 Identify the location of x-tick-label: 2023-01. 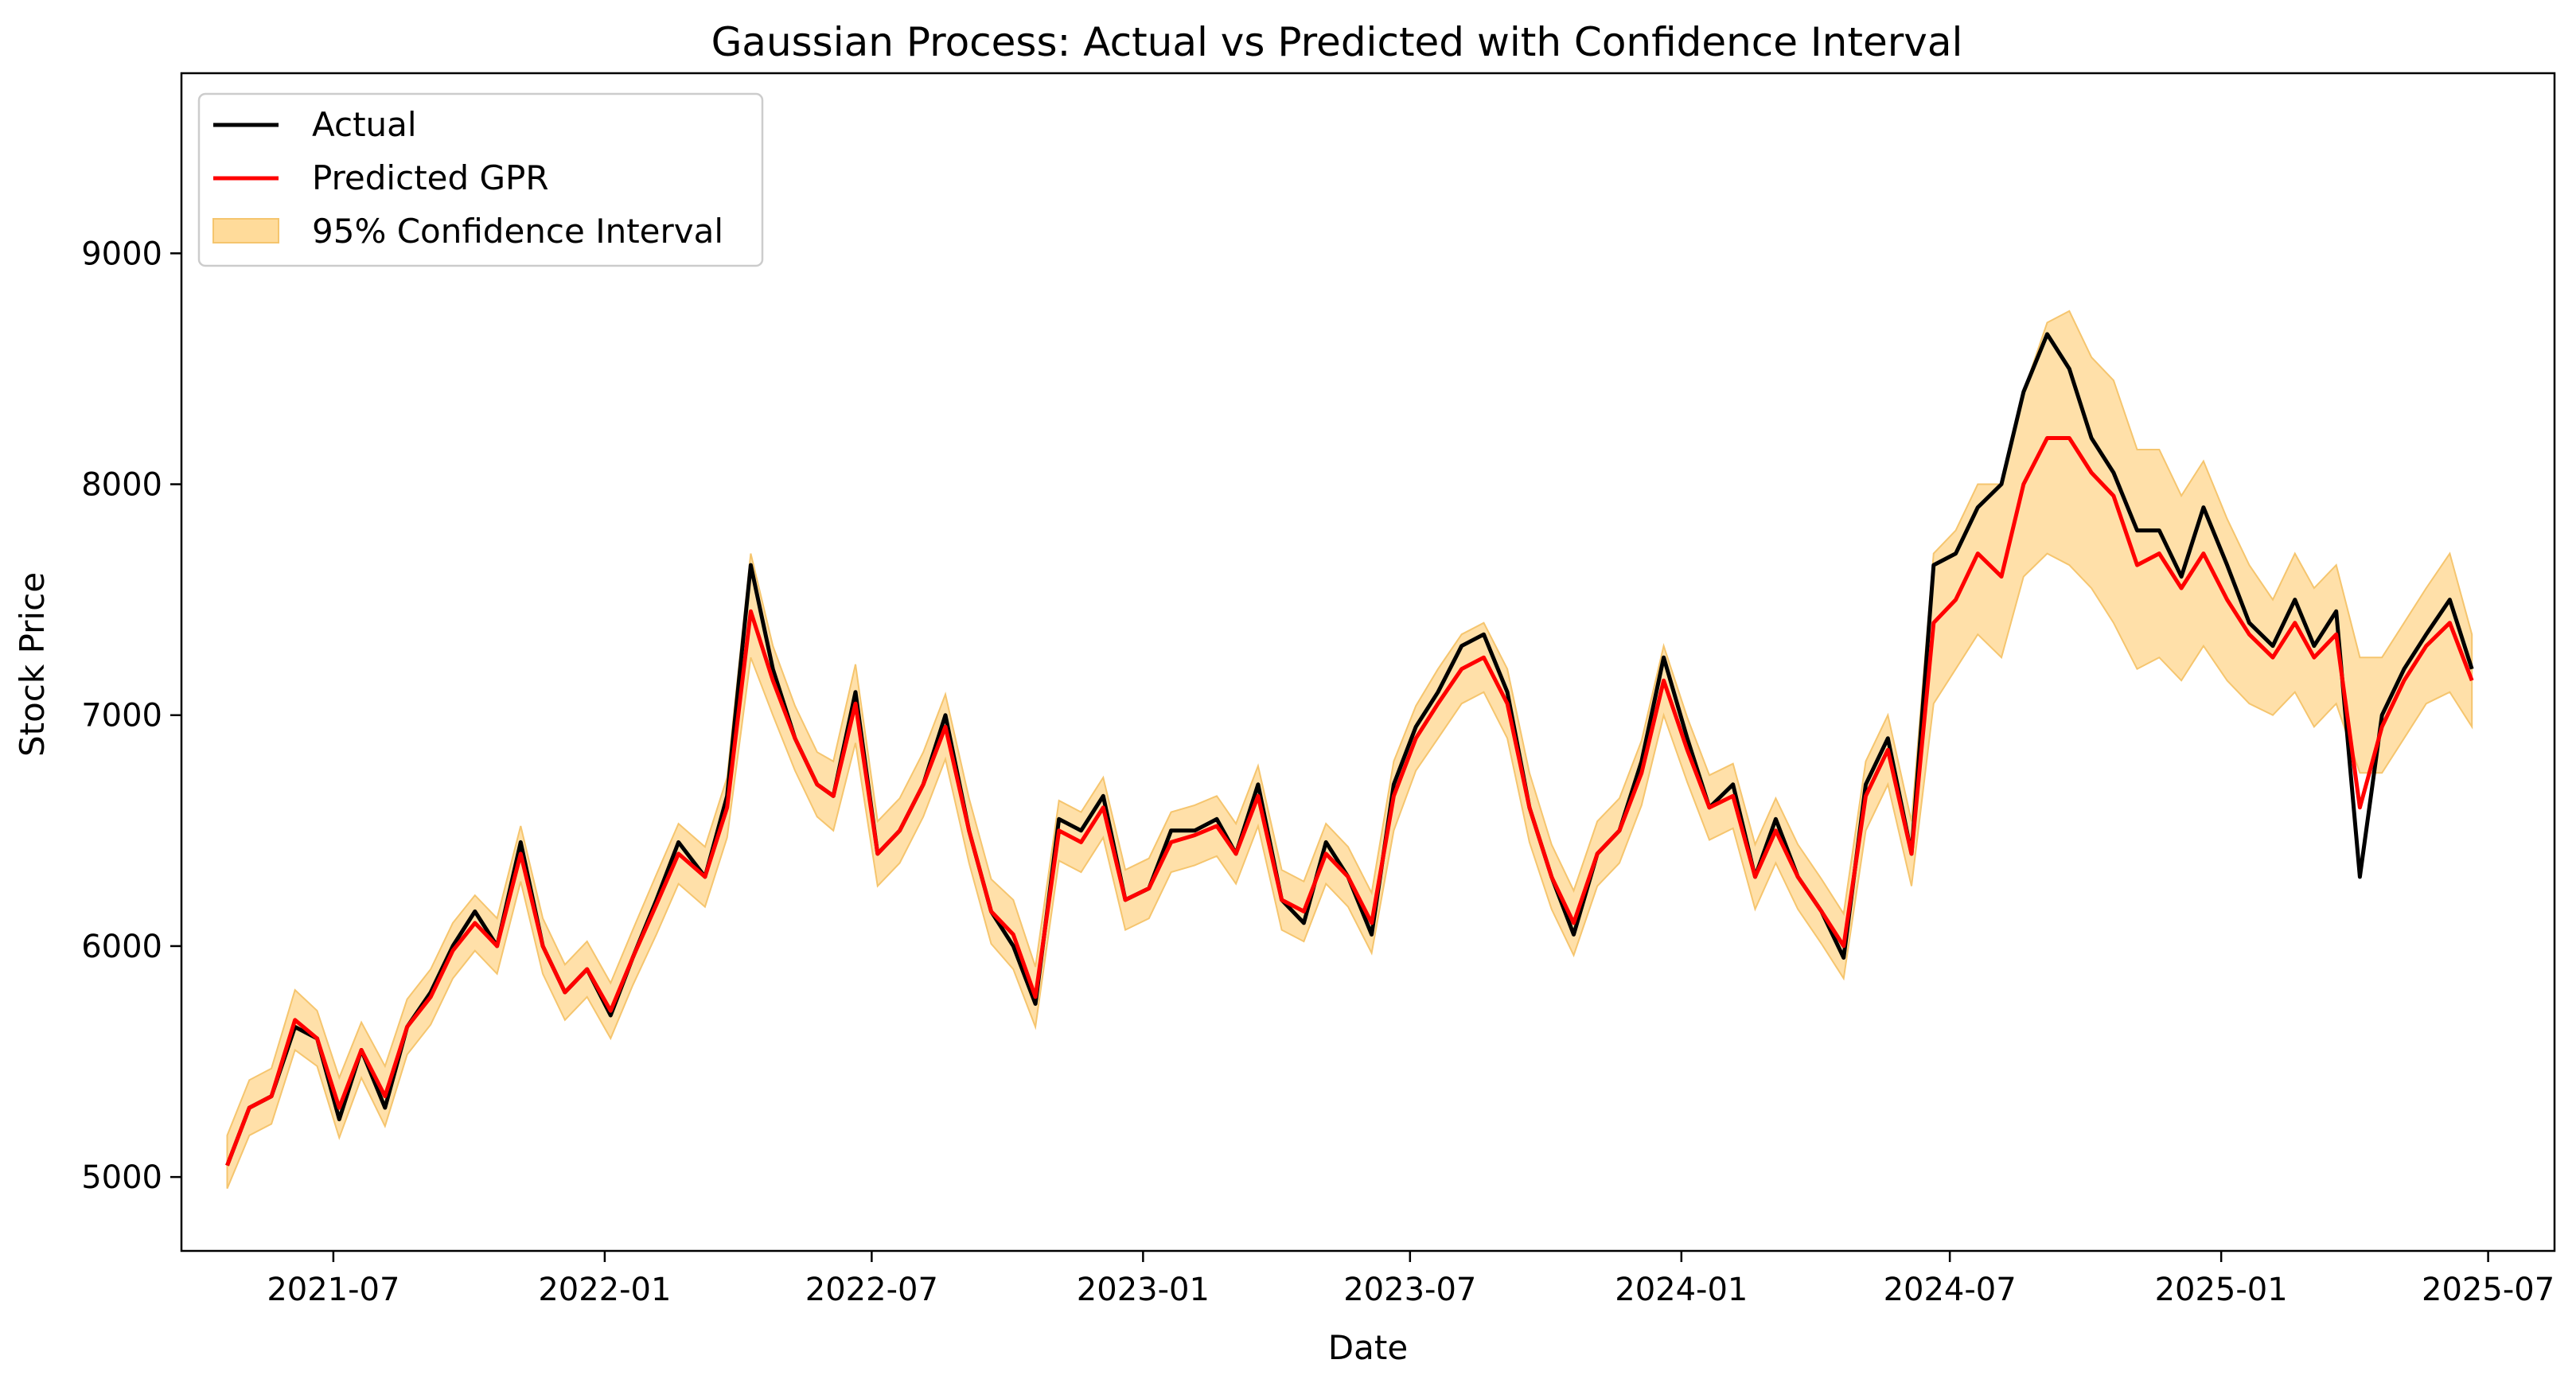
(1143, 1290).